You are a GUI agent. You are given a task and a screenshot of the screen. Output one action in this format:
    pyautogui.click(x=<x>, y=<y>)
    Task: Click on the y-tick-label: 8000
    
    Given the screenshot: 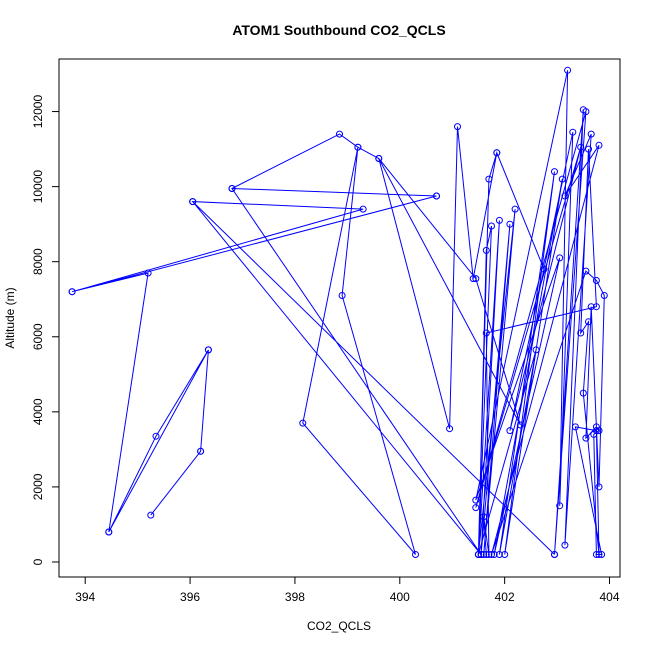 What is the action you would take?
    pyautogui.click(x=38, y=261)
    